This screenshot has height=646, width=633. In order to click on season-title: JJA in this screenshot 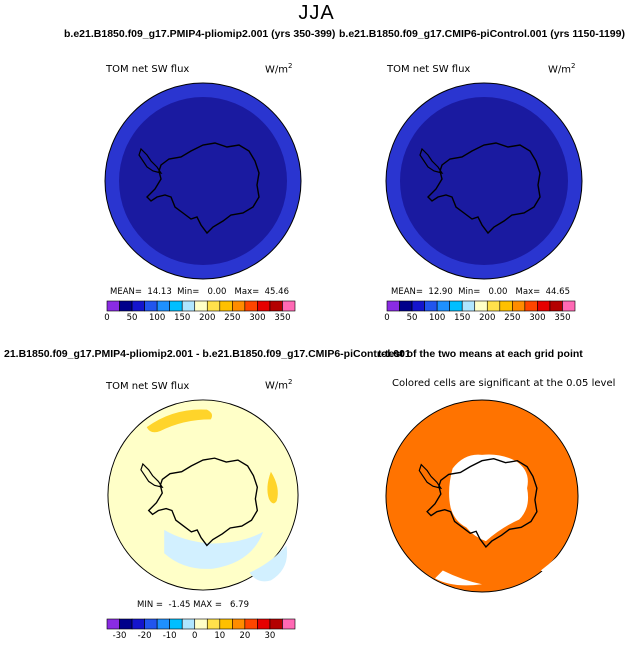, I will do `click(316, 13)`.